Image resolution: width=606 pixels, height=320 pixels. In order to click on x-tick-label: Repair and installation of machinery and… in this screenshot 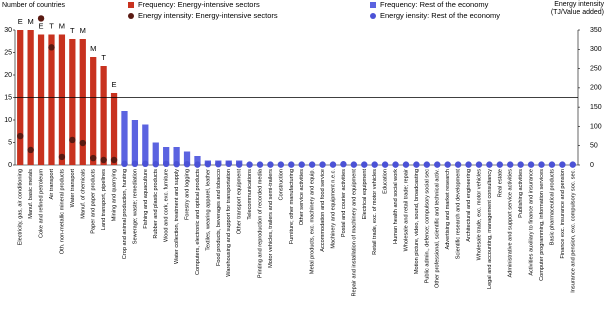, I will do `click(354, 233)`.